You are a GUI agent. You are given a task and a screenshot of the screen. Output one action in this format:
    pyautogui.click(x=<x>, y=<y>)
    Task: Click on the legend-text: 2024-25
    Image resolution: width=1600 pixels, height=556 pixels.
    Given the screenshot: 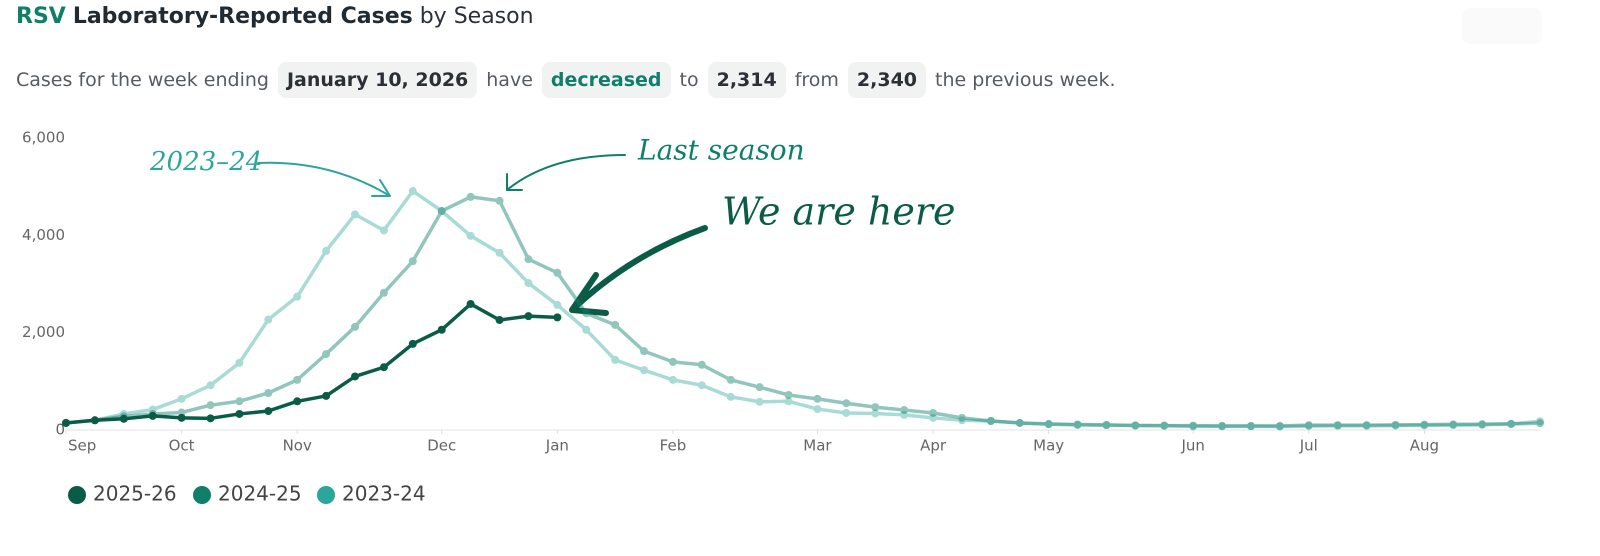 What is the action you would take?
    pyautogui.click(x=260, y=494)
    